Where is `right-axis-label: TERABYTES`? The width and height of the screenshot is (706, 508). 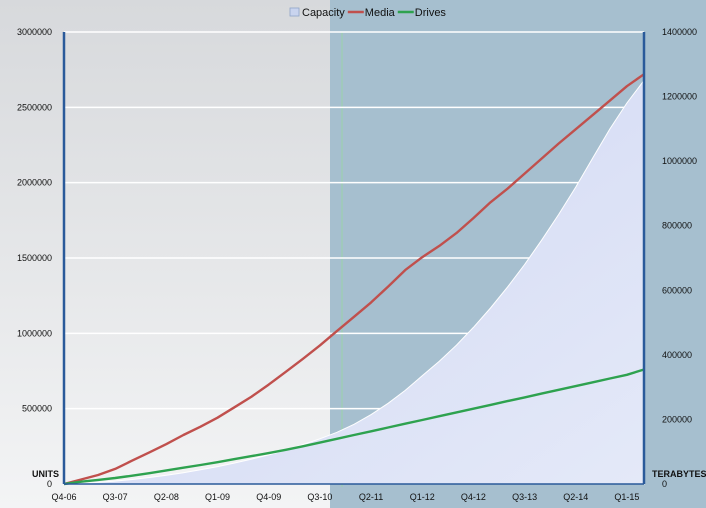
right-axis-label: TERABYTES is located at coordinates (679, 474).